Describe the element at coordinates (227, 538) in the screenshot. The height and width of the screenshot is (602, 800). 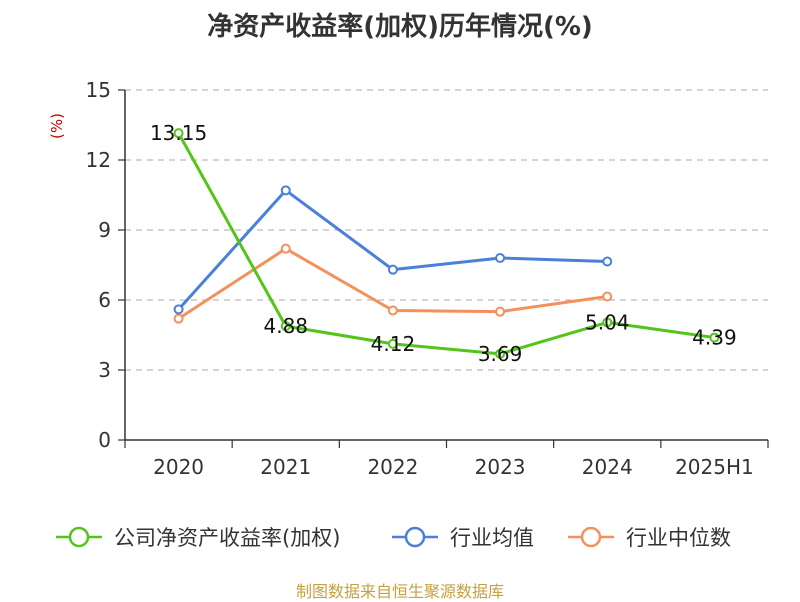
I see `legend-label: 公司净资产收益率(加权)` at that location.